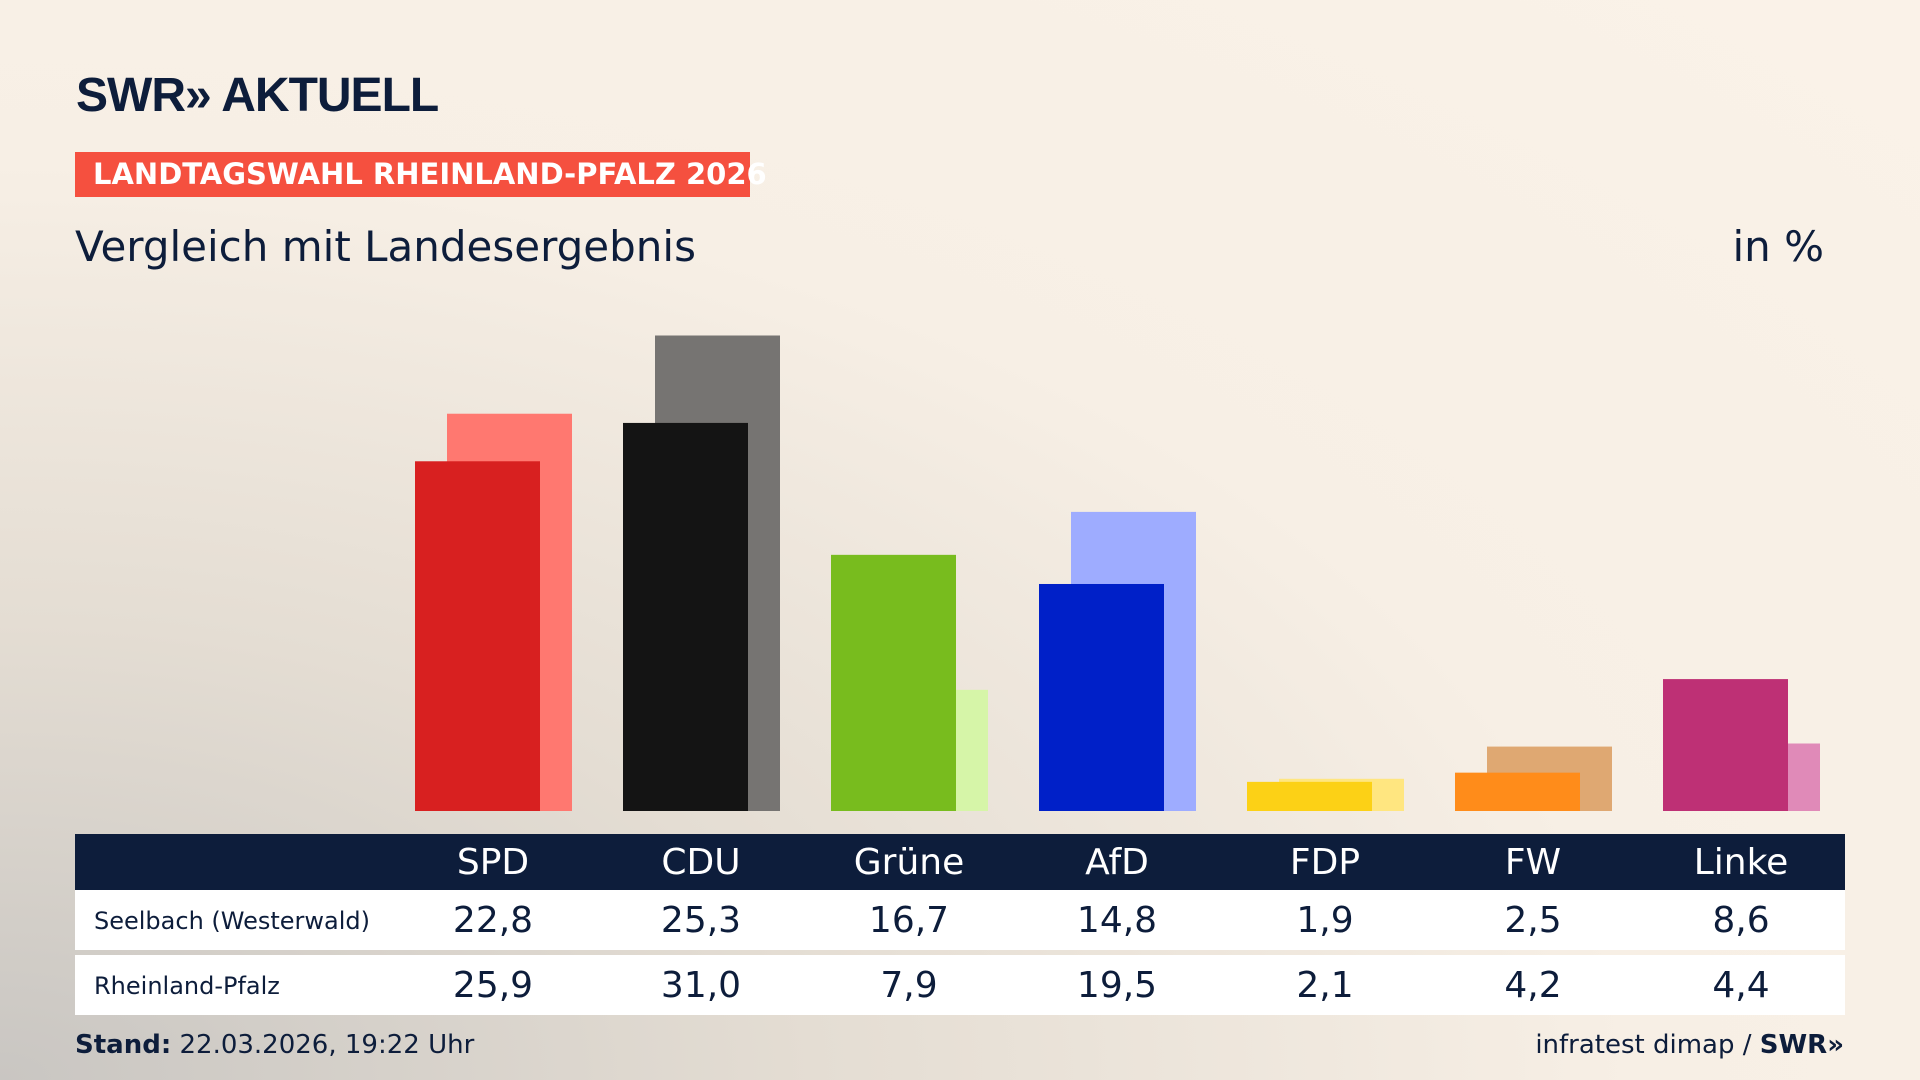 This screenshot has height=1080, width=1920. I want to click on timestamp: Stand: 22.03.2026, 19:22 Uhr, so click(274, 1045).